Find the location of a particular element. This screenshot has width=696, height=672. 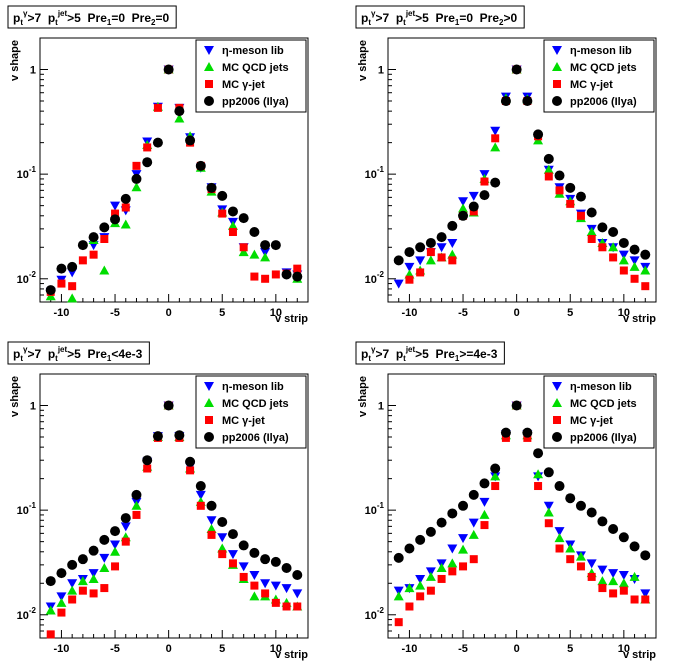

chart-title: pt​γ​>7 pt​jet​>5 Pre1​=0 Pre2​>0 is located at coordinates (439, 18).